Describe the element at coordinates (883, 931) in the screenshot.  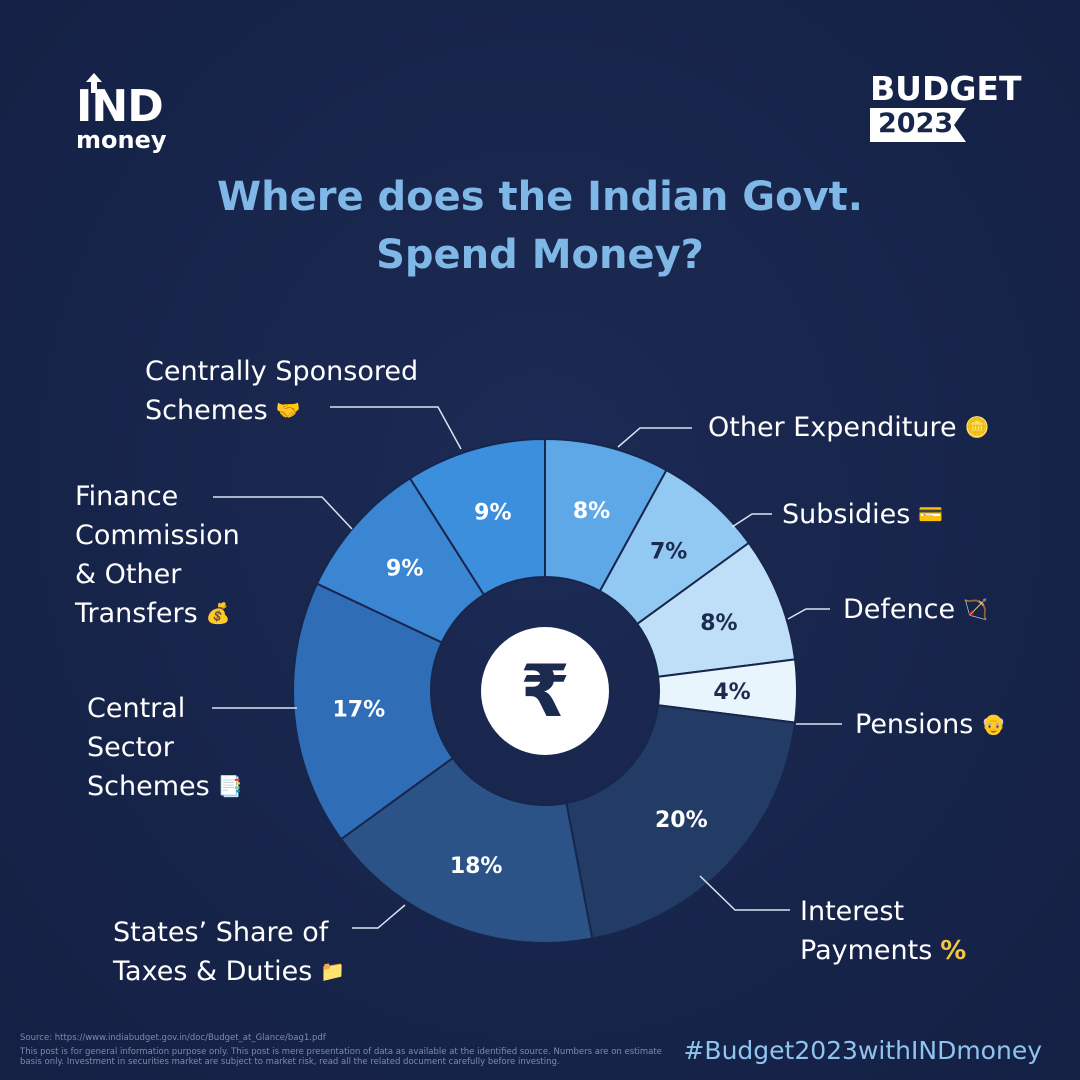
I see `category-label: Interest Payments%` at that location.